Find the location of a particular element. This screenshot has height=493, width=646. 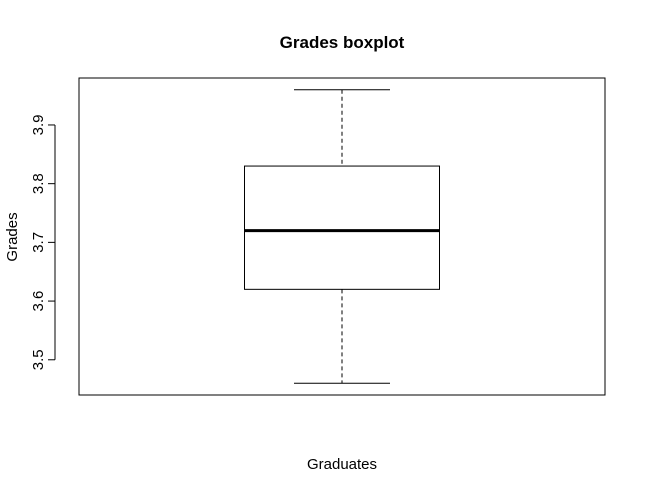

y-tick-label: 3.9 is located at coordinates (38, 125).